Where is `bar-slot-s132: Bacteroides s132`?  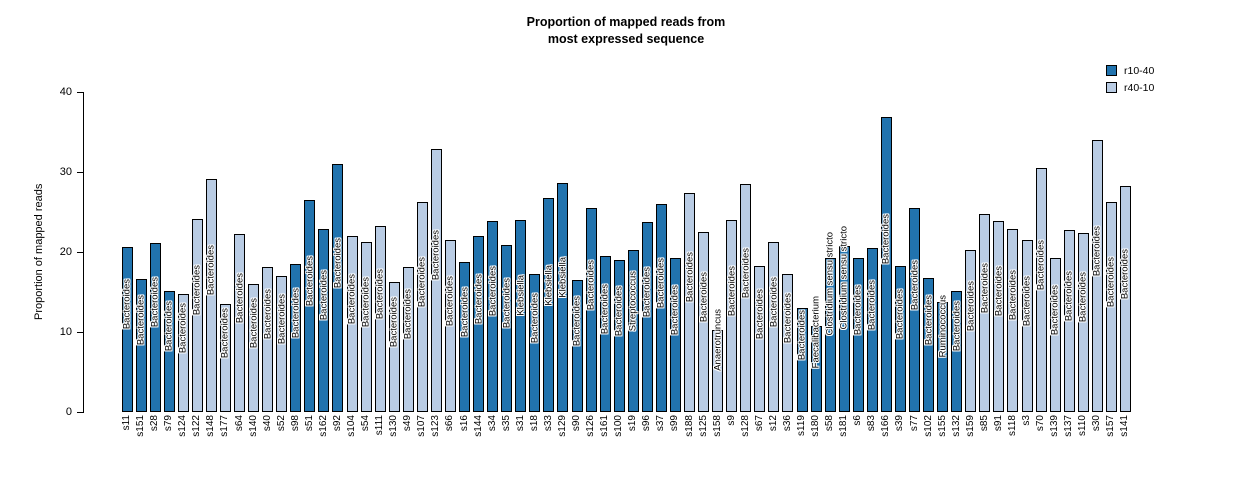
bar-slot-s132: Bacteroides s132 is located at coordinates (957, 264).